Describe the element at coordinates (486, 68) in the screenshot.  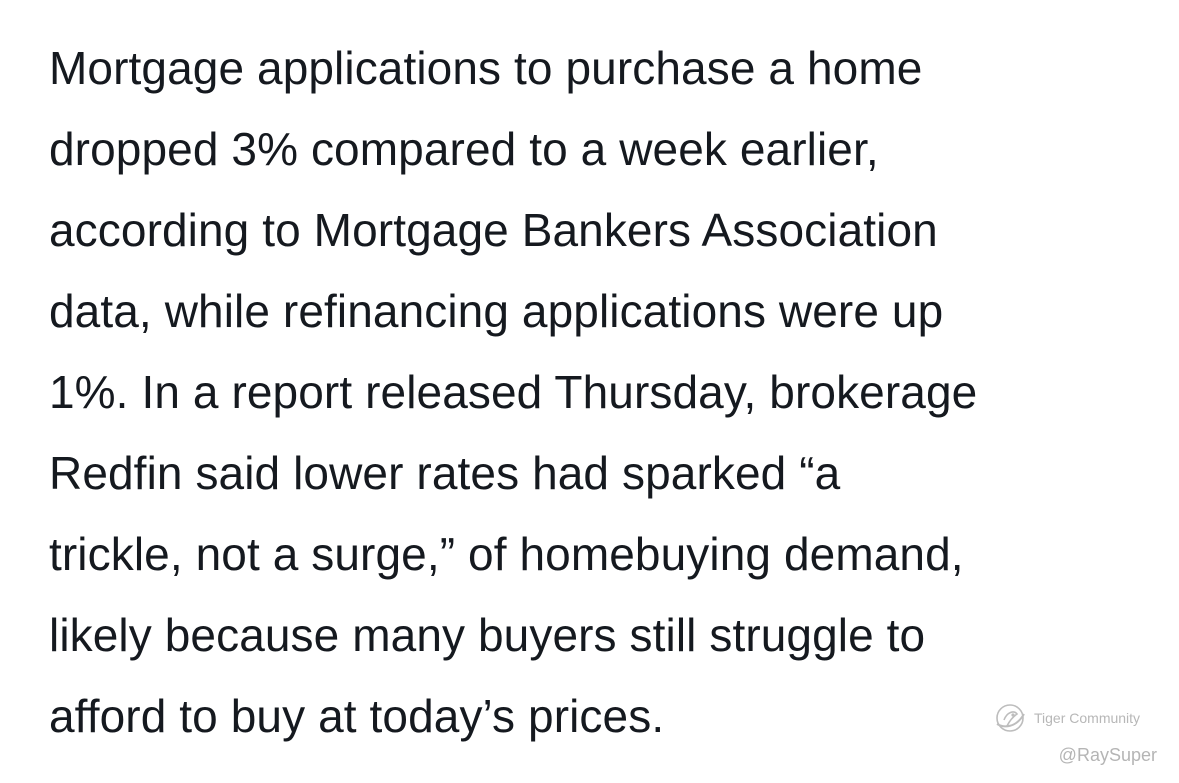
I see `article-line: Mortgage applications to purchase a home` at that location.